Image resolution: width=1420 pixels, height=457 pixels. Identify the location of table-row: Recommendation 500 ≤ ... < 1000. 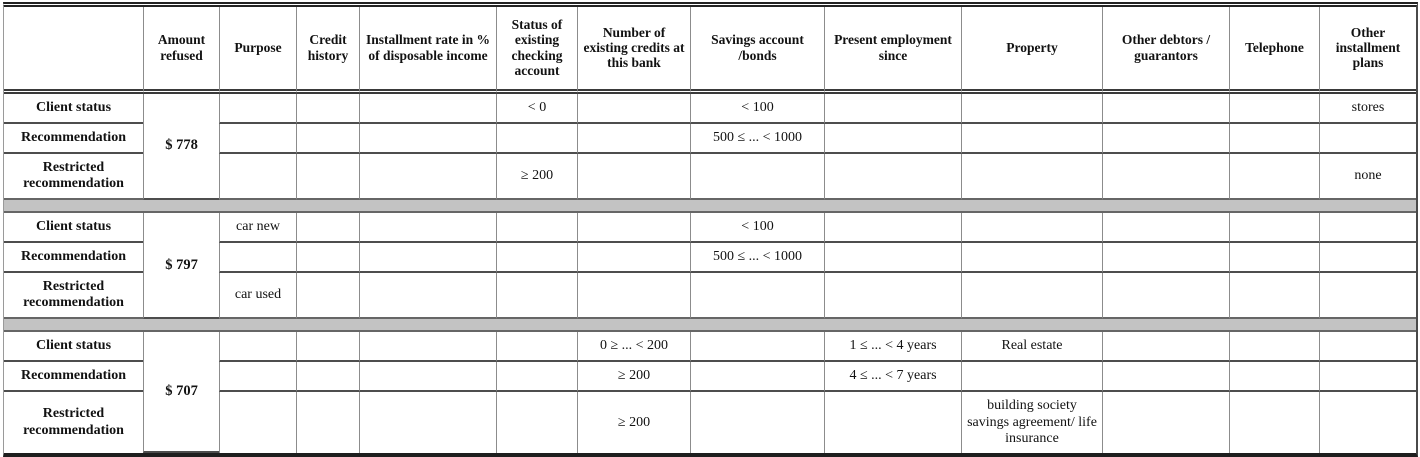
(710, 138).